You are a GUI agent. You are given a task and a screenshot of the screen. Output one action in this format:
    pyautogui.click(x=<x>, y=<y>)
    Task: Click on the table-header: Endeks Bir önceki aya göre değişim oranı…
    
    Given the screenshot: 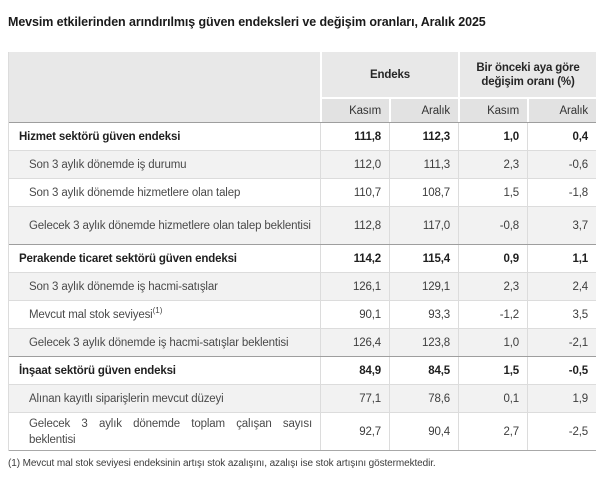 What is the action you would take?
    pyautogui.click(x=302, y=87)
    